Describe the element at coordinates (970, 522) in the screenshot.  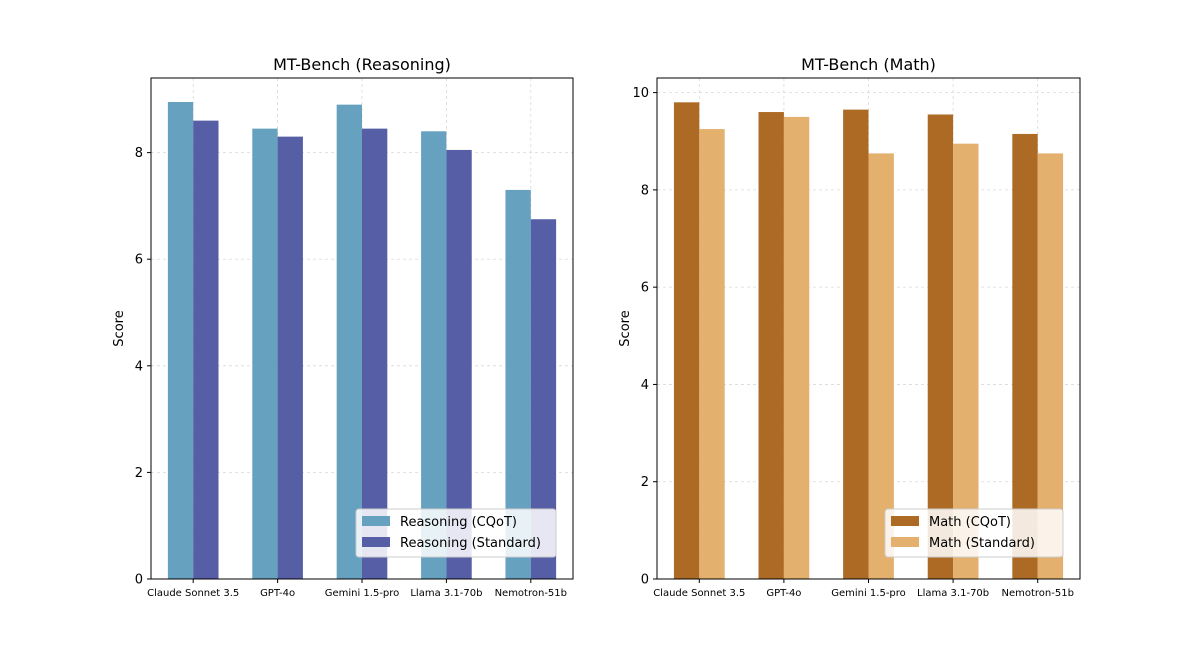
I see `math-legend-label: Math (CQoT)` at that location.